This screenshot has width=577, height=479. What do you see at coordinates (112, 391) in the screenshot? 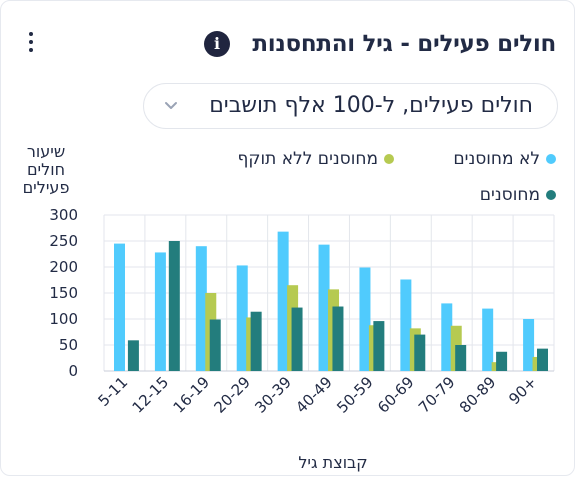
I see `x-tick-label: 5-11` at bounding box center [112, 391].